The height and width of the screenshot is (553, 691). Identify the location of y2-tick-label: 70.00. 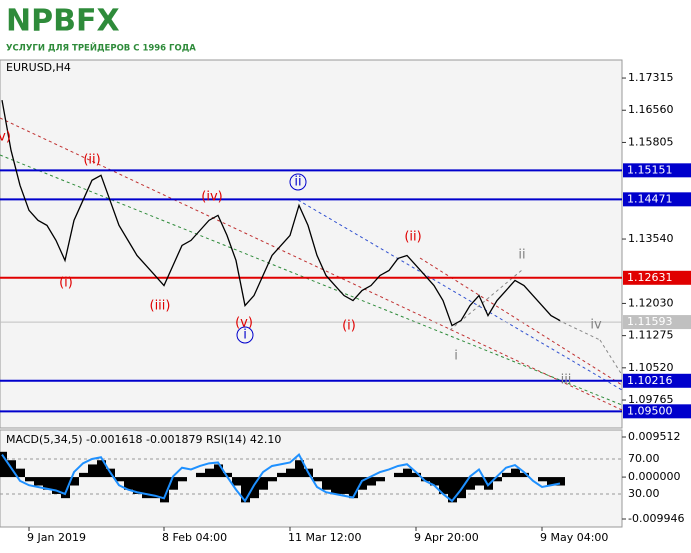
(644, 458).